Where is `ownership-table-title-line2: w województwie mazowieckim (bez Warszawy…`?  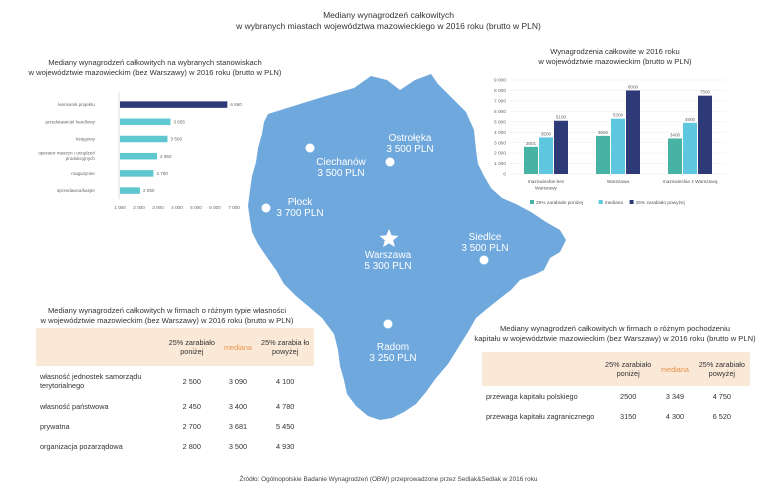 ownership-table-title-line2: w województwie mazowieckim (bez Warszawy… is located at coordinates (167, 320).